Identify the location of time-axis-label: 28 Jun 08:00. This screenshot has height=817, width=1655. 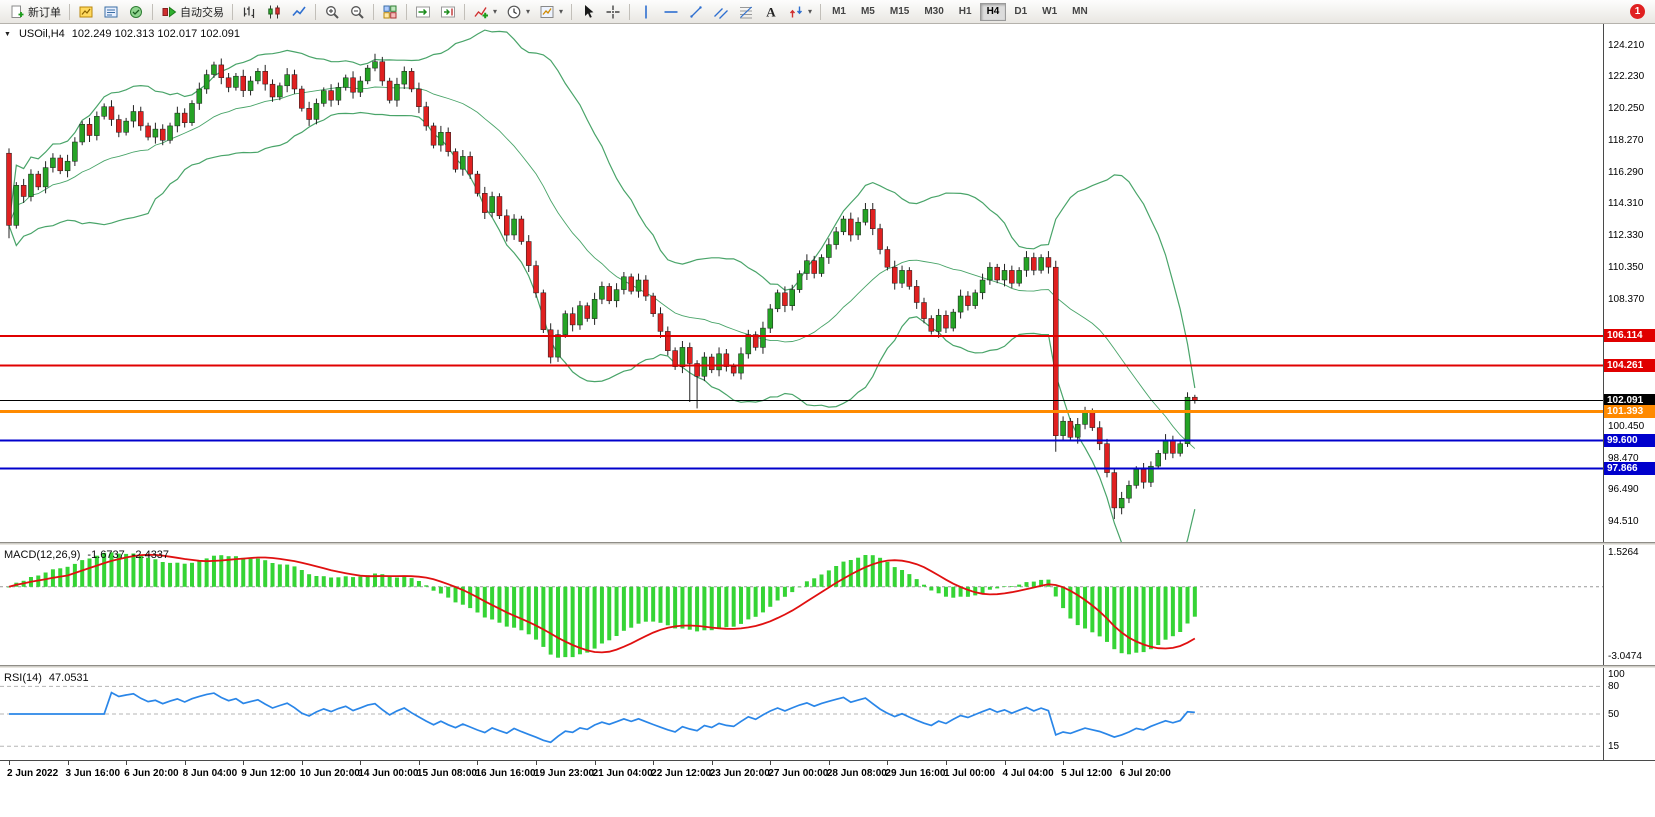
(856, 773).